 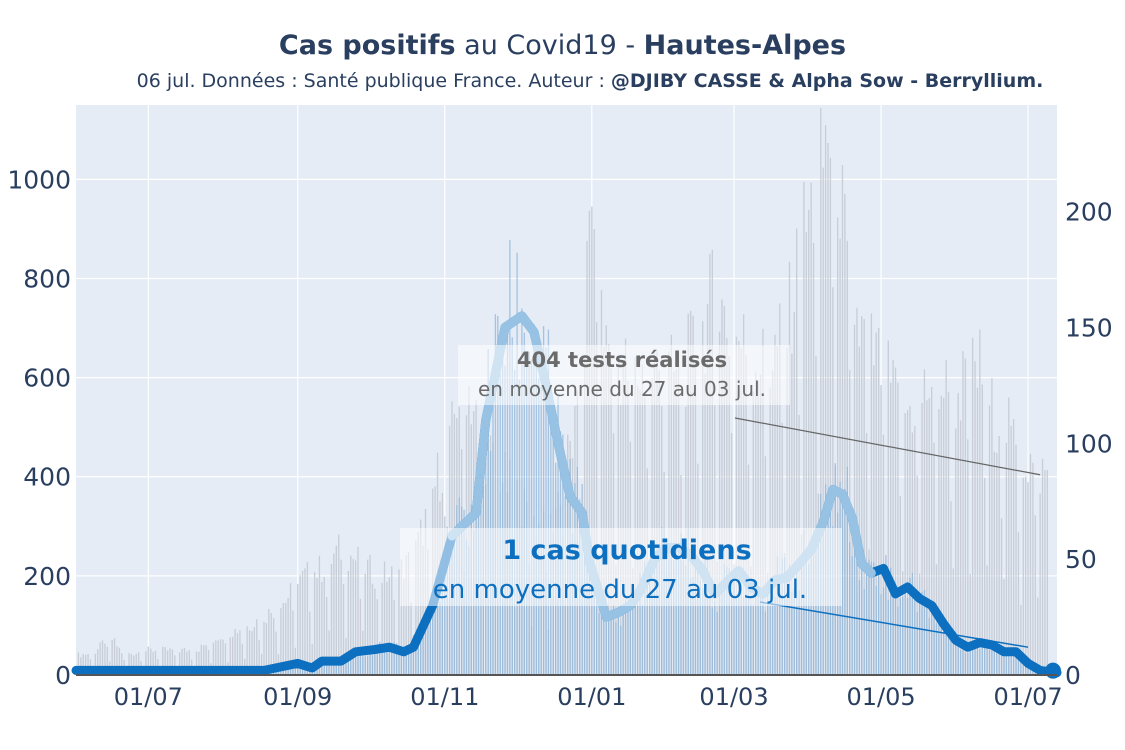 I want to click on title-bold-1: Cas positifs, so click(x=367, y=45).